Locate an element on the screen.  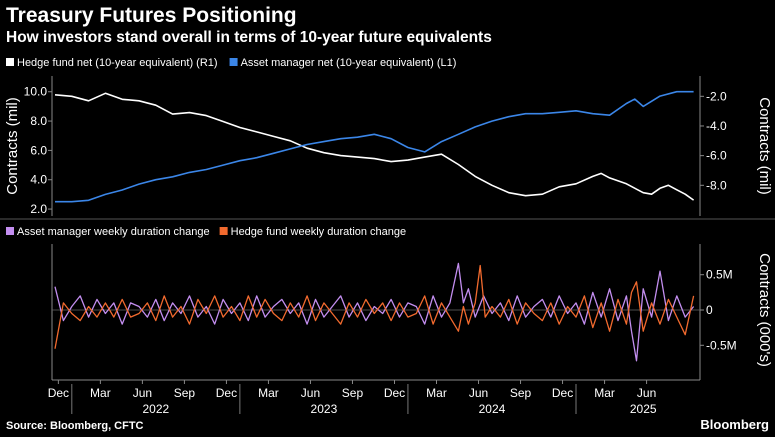
left-axis-title: Contracts (mil) is located at coordinates (12, 146).